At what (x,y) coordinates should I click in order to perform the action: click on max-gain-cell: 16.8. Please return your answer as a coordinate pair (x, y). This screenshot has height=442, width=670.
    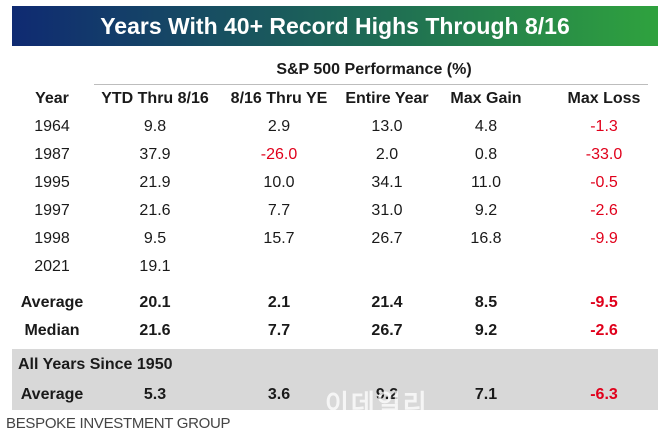
    Looking at the image, I should click on (486, 238).